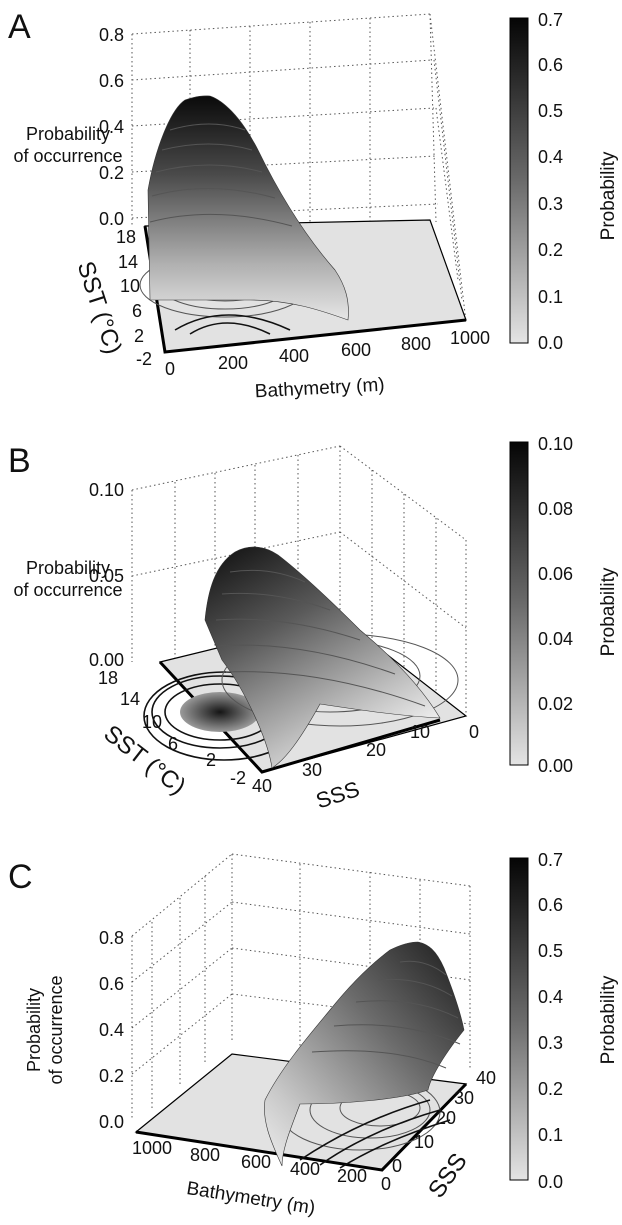 Image resolution: width=622 pixels, height=1225 pixels. What do you see at coordinates (134, 298) in the screenshot?
I see `panel-a-y-ticks: 18 14 10 6 2 -2` at bounding box center [134, 298].